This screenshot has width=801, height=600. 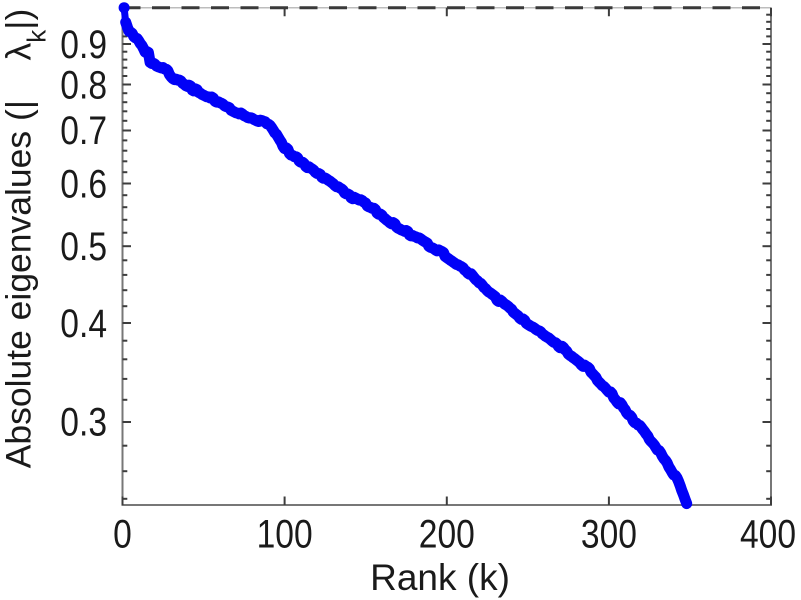 I want to click on svg-text: 100, so click(x=285, y=534).